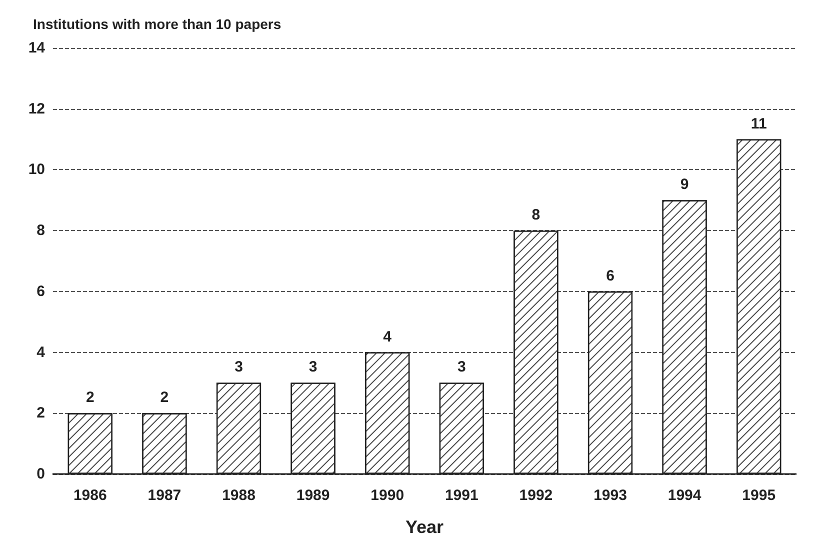 The height and width of the screenshot is (550, 817). What do you see at coordinates (424, 527) in the screenshot?
I see `x-axis-title: Year` at bounding box center [424, 527].